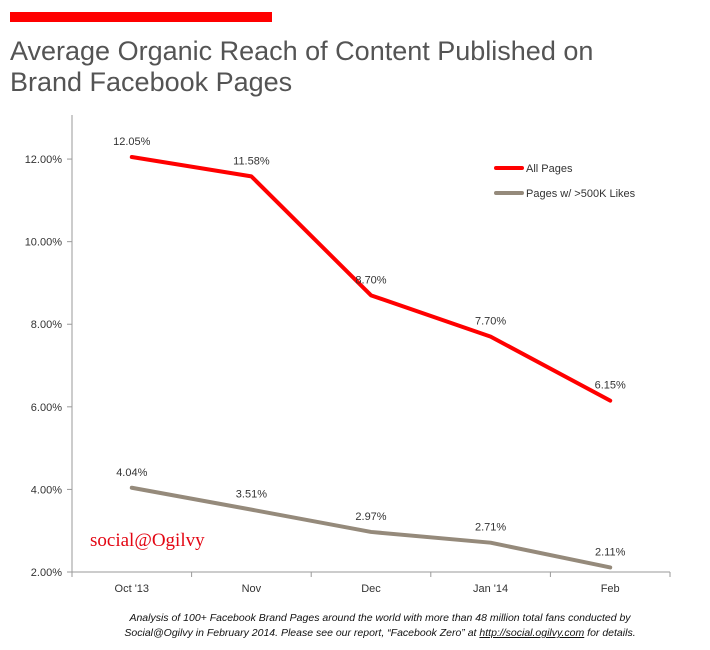  What do you see at coordinates (490, 589) in the screenshot?
I see `x-tick-label: Jan '14` at bounding box center [490, 589].